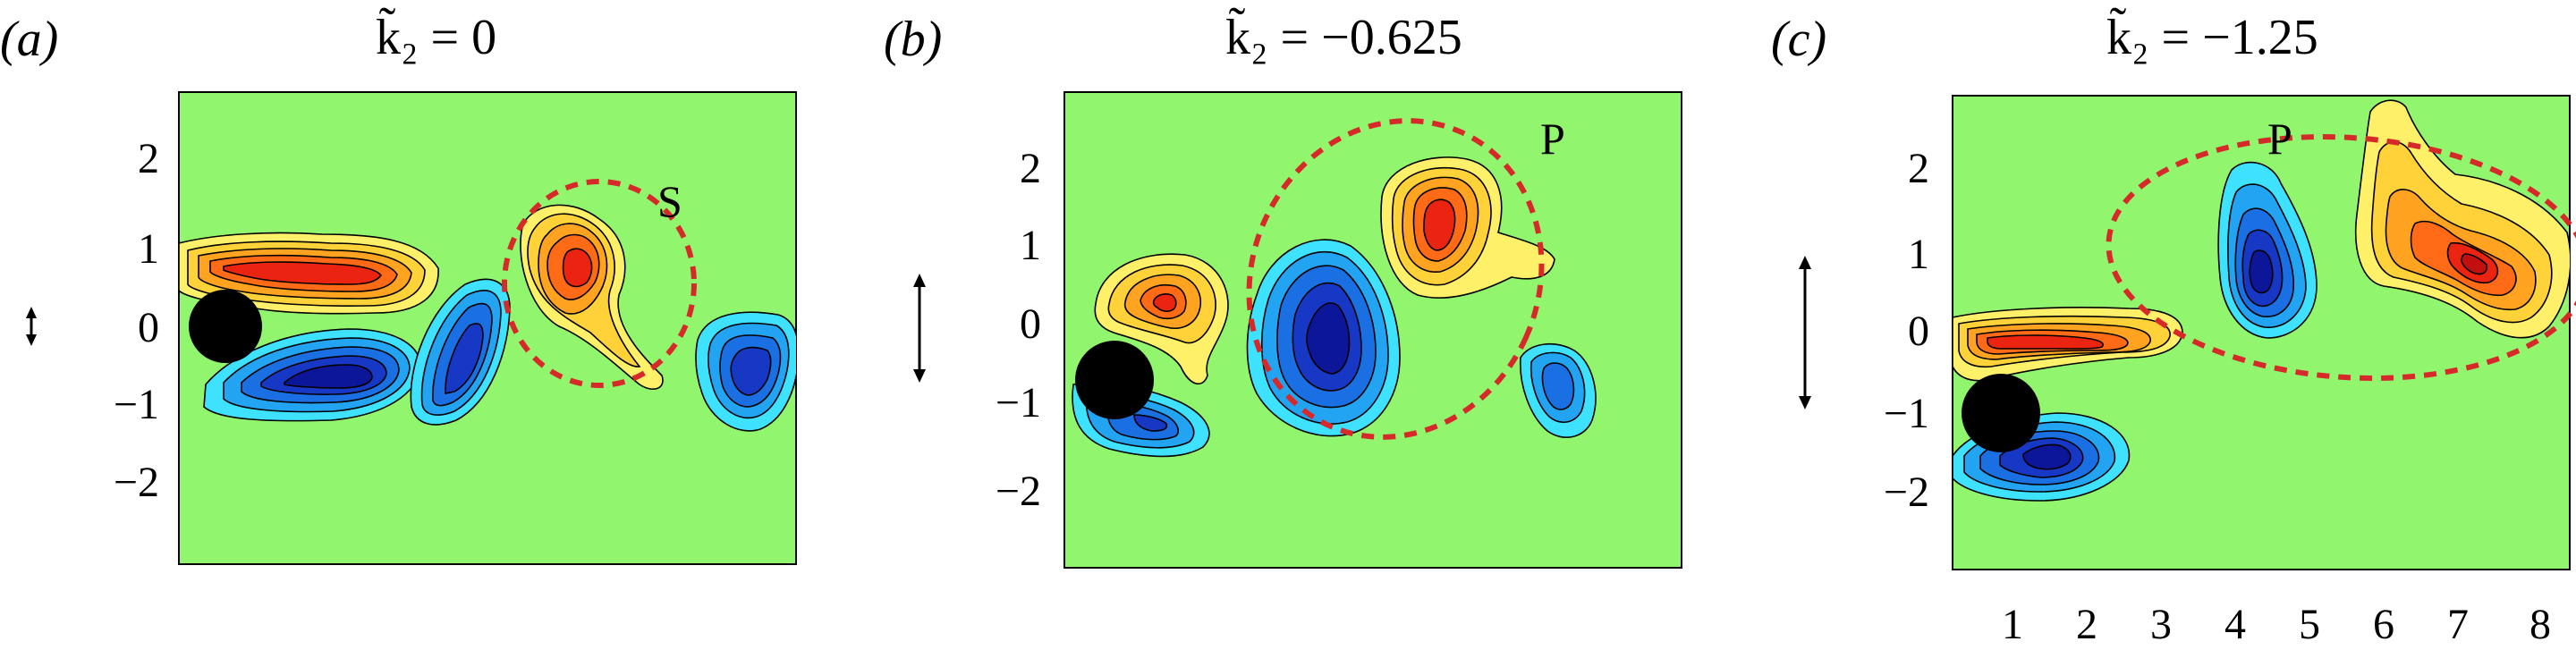 This screenshot has height=650, width=2576. I want to click on oscillation-arrow-a, so click(31, 326).